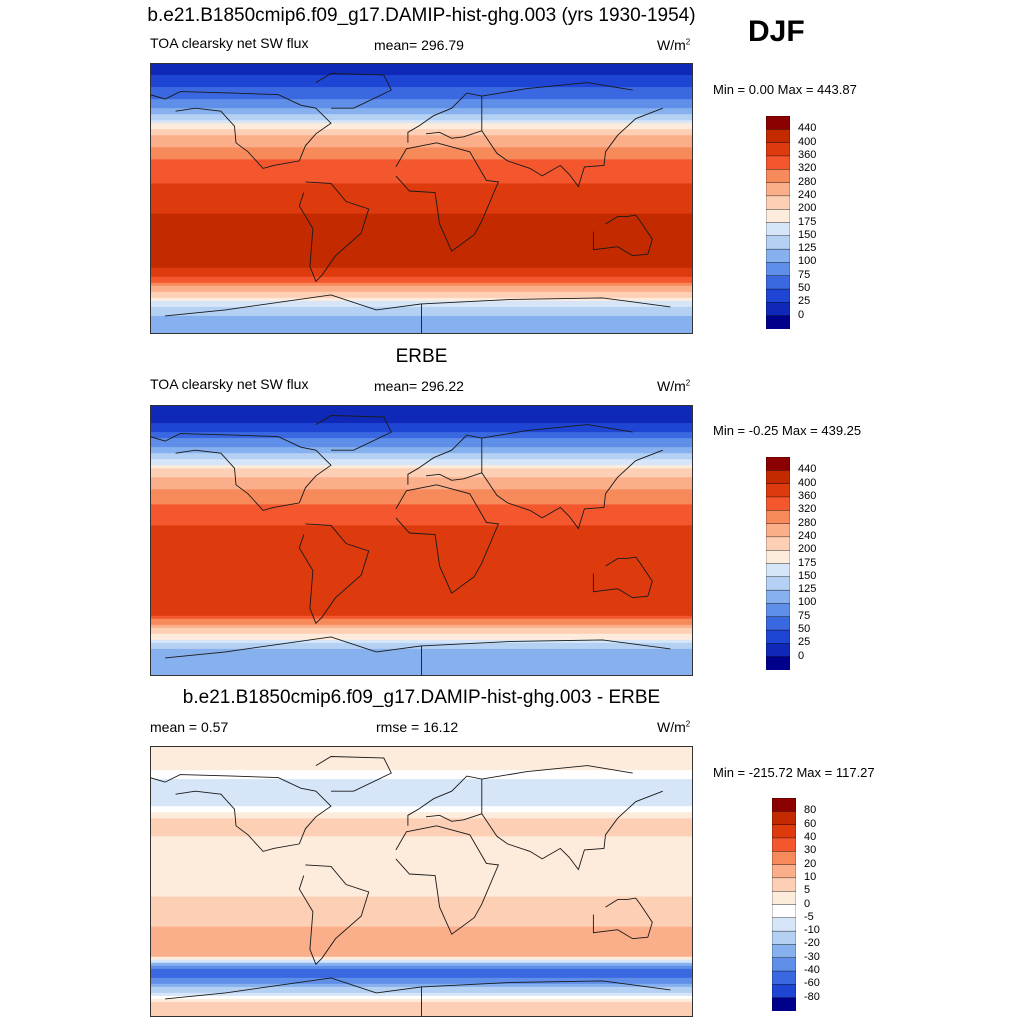 This screenshot has height=1024, width=1024. I want to click on colorbar-tick-label: -60, so click(812, 983).